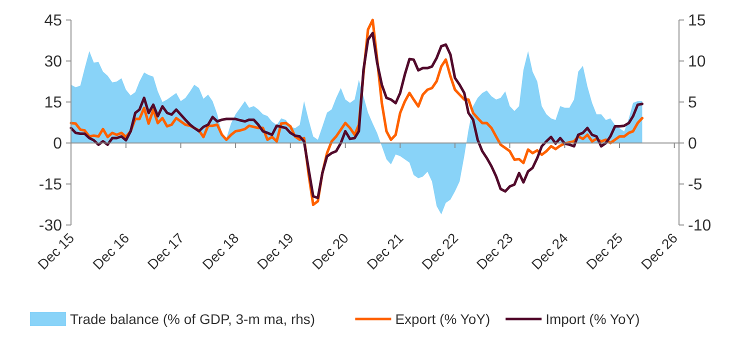  What do you see at coordinates (53, 62) in the screenshot?
I see `y-tick-label: 30` at bounding box center [53, 62].